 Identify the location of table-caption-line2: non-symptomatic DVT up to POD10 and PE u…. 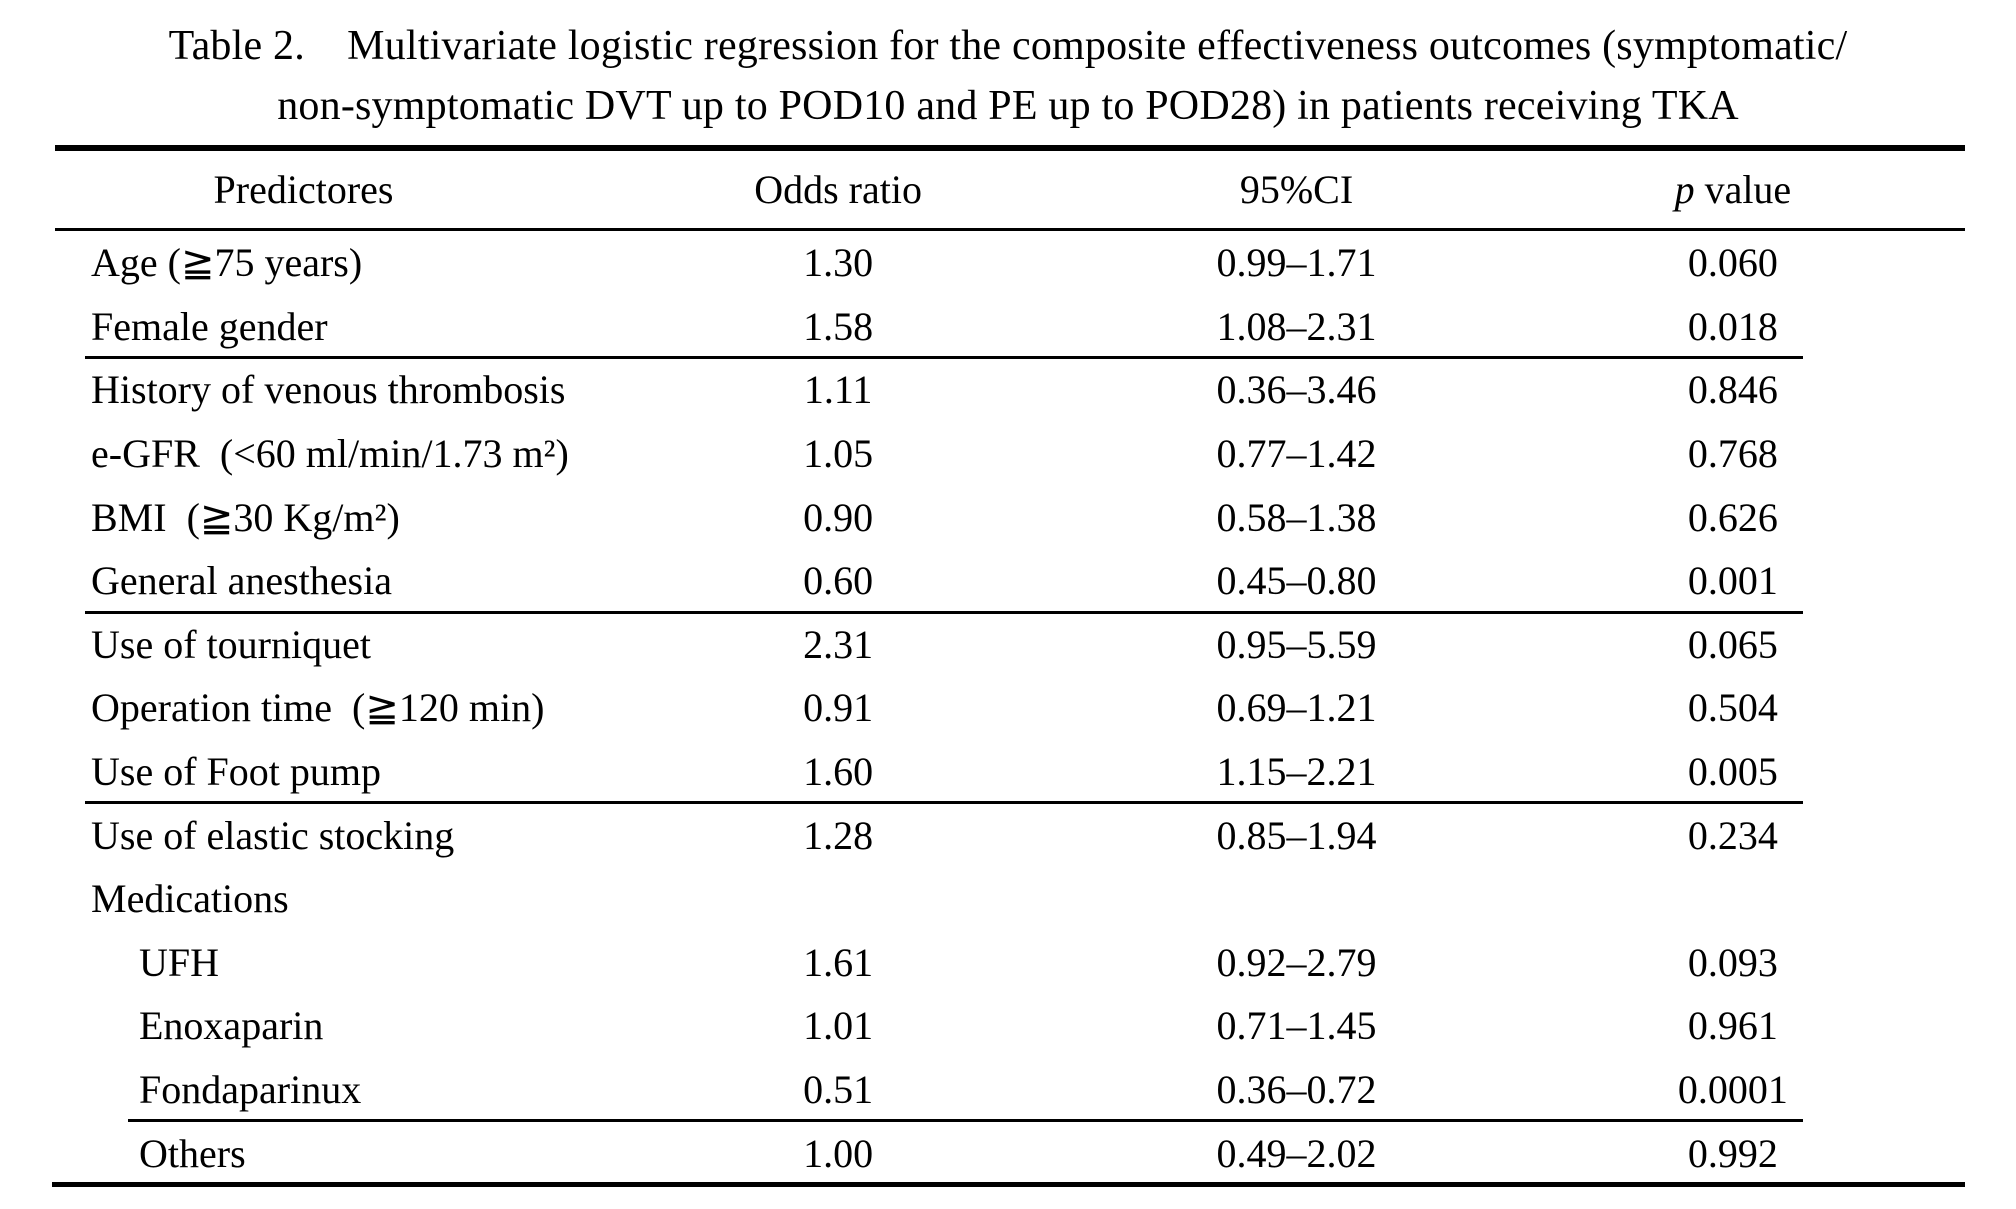
(1008, 106).